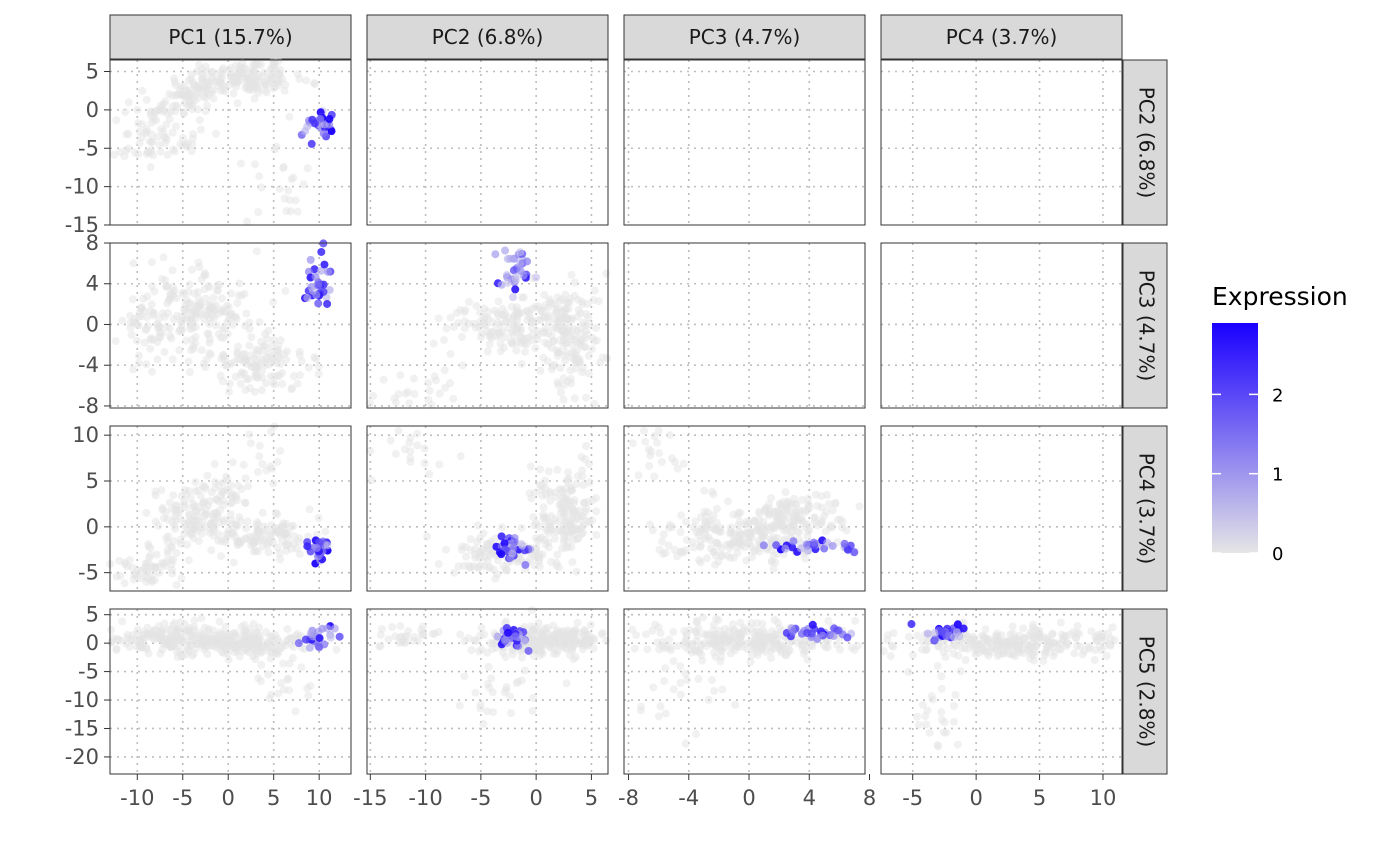  Describe the element at coordinates (1277, 475) in the screenshot. I see `legend-tick-label: 1` at that location.